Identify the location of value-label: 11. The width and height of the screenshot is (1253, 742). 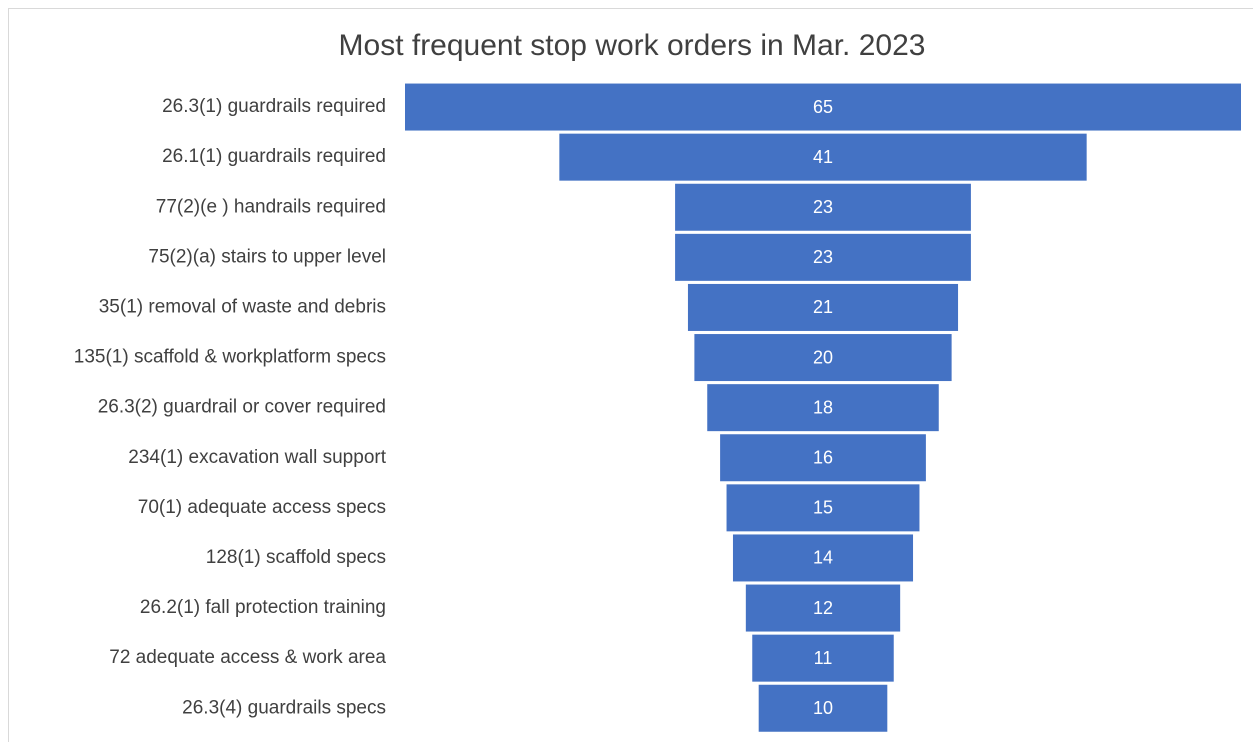
(823, 658).